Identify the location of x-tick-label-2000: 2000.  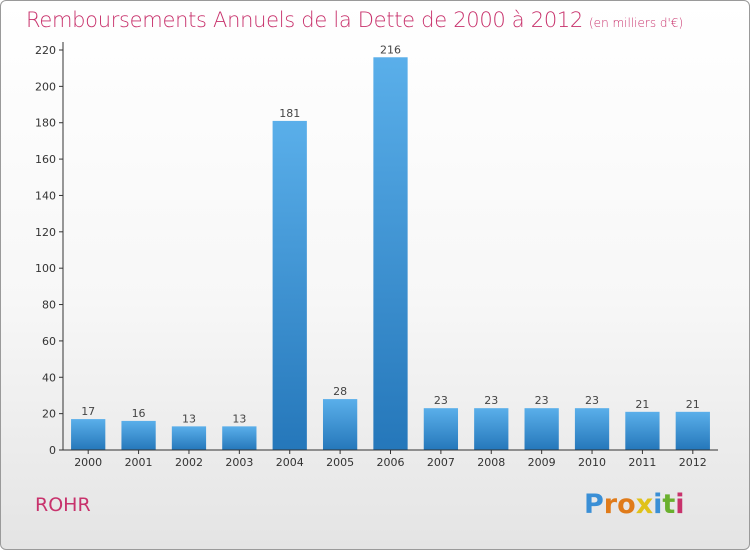
(88, 462).